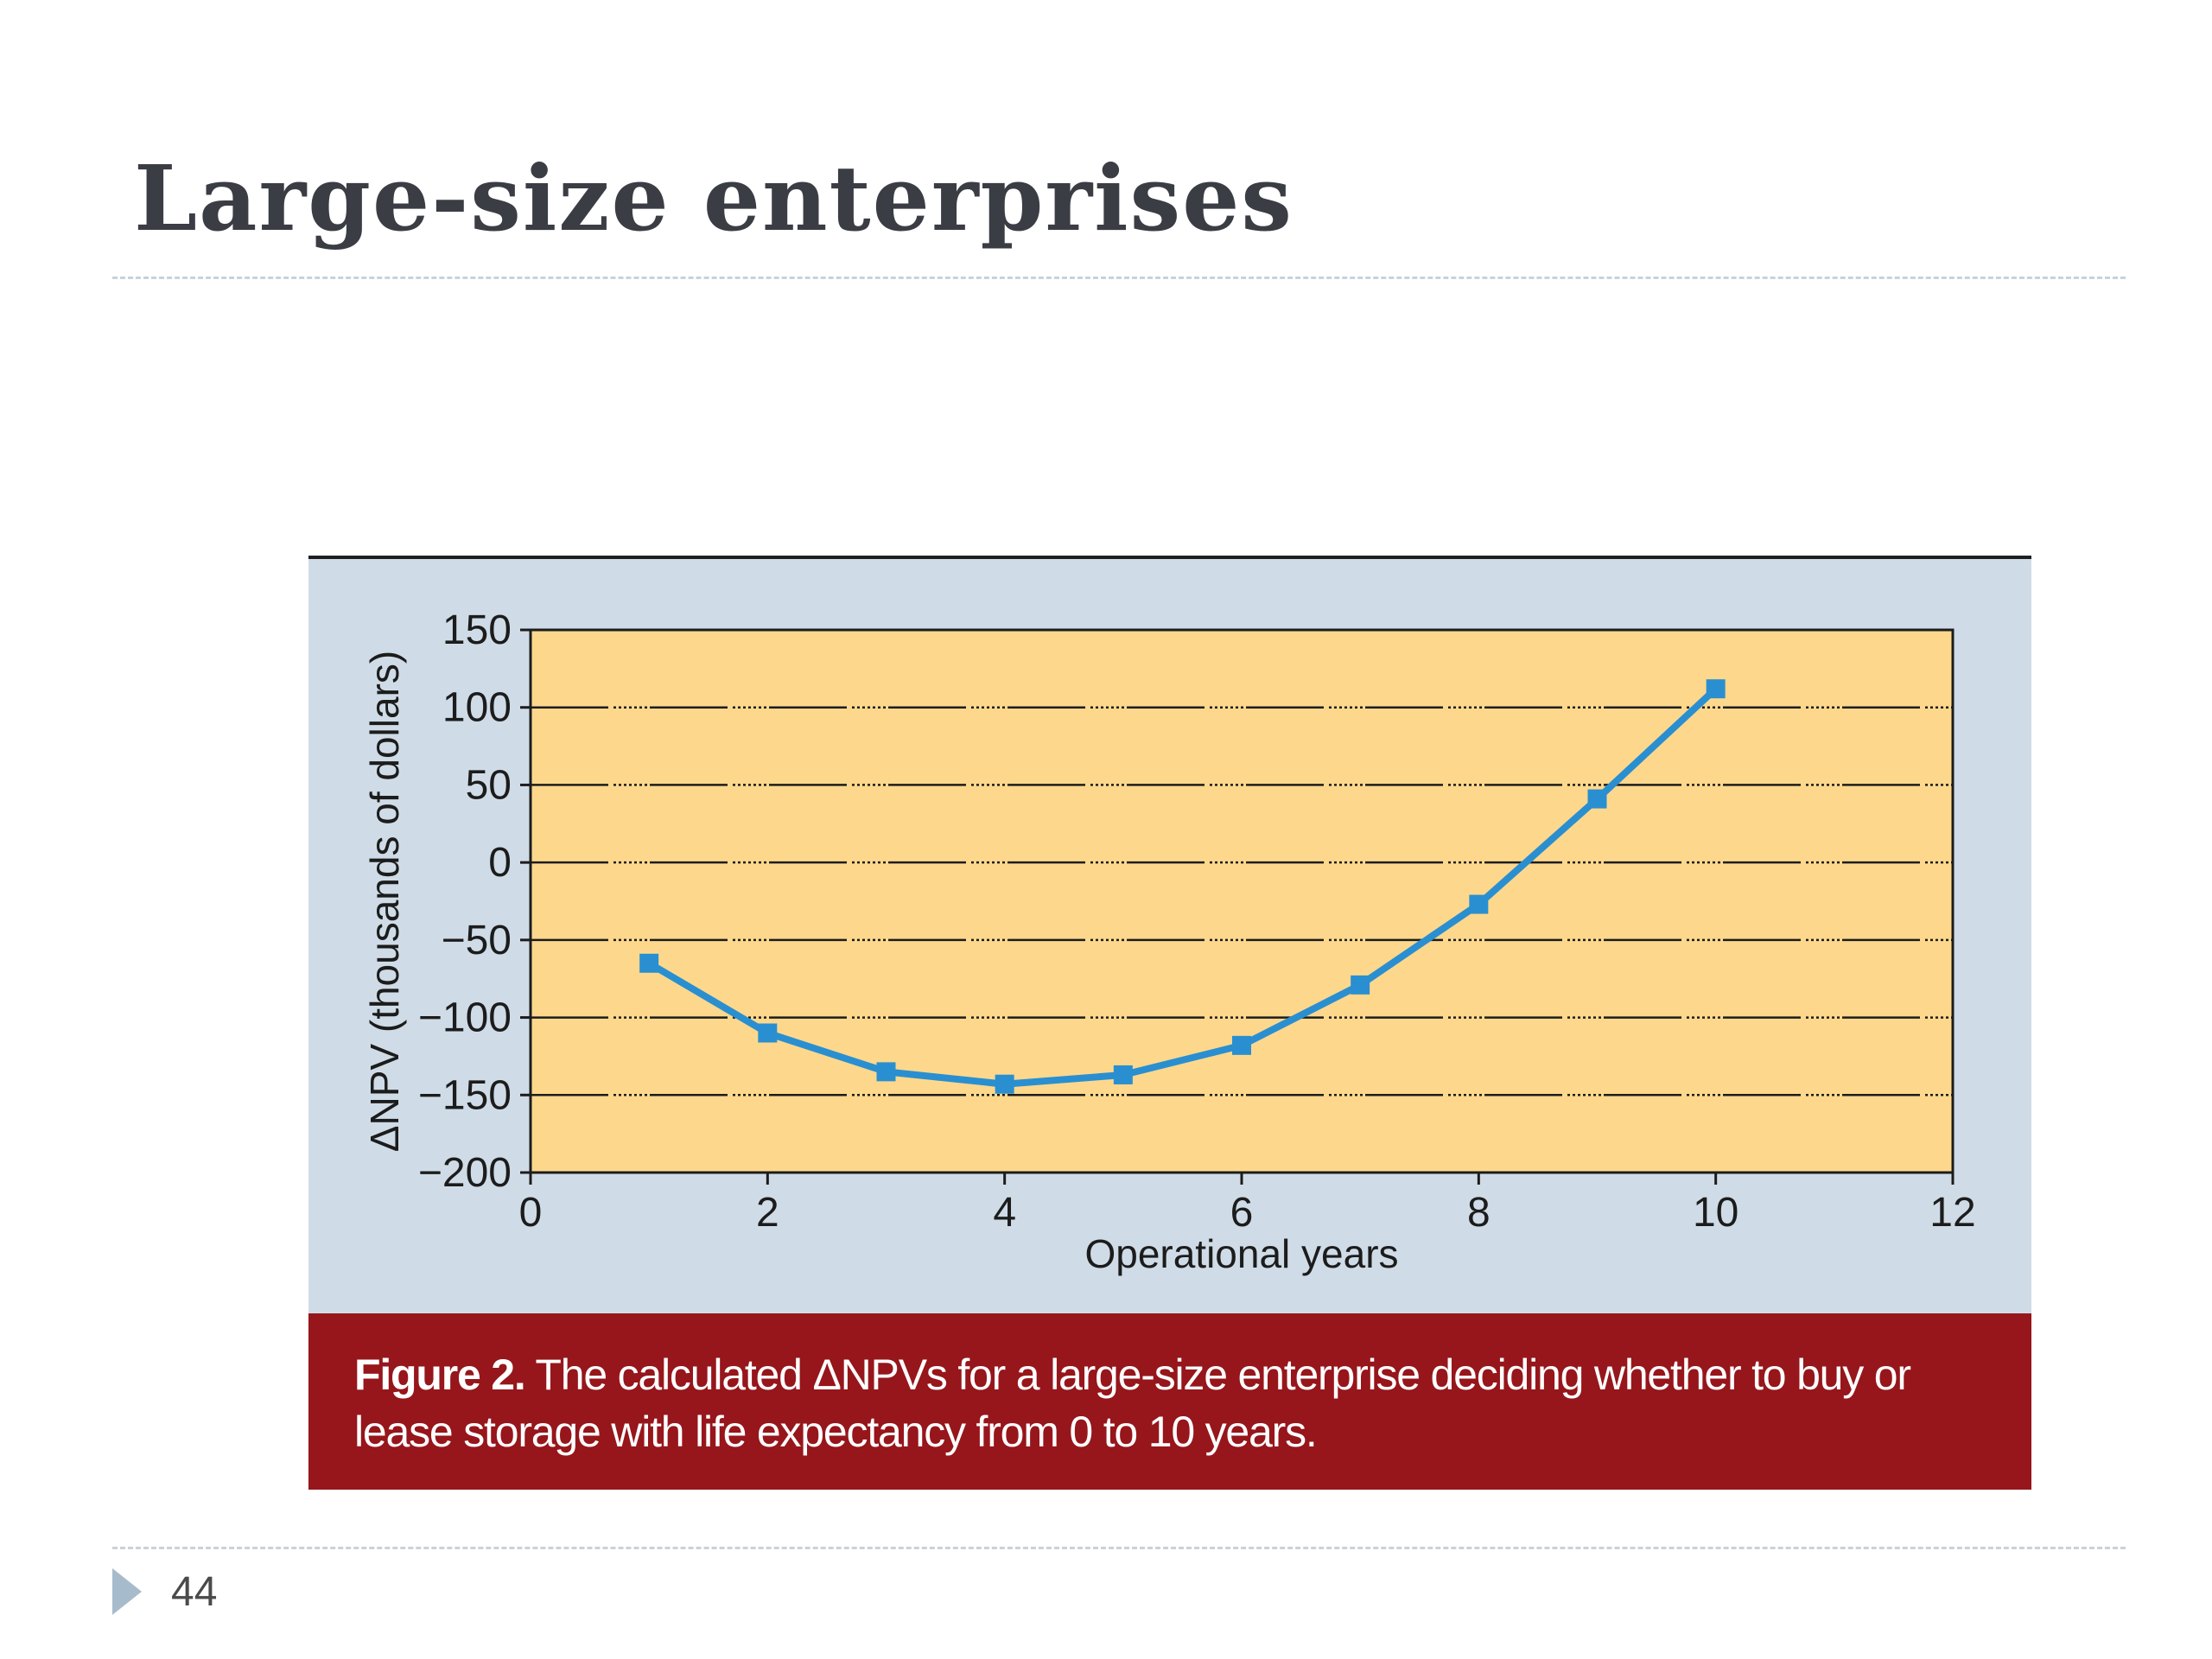 The height and width of the screenshot is (1659, 2212). I want to click on x-tick-label: 2, so click(767, 1213).